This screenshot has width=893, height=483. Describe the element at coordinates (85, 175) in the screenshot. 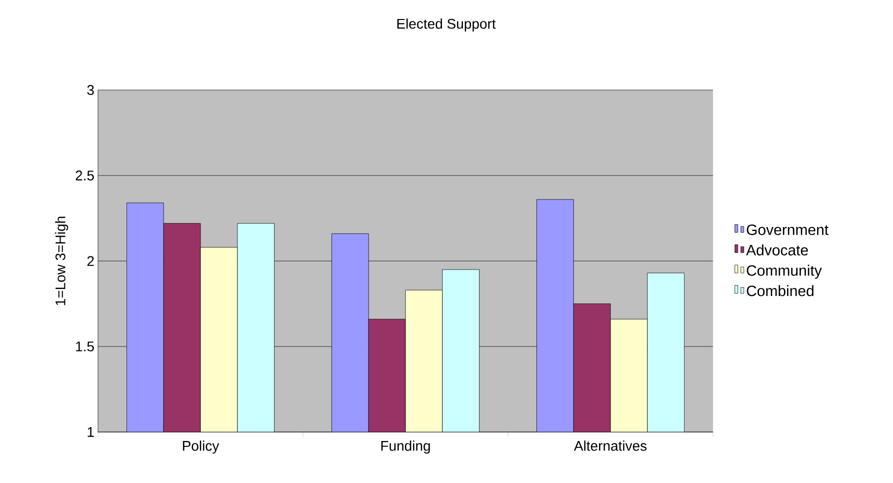

I see `y-tick-label: 2.5` at that location.